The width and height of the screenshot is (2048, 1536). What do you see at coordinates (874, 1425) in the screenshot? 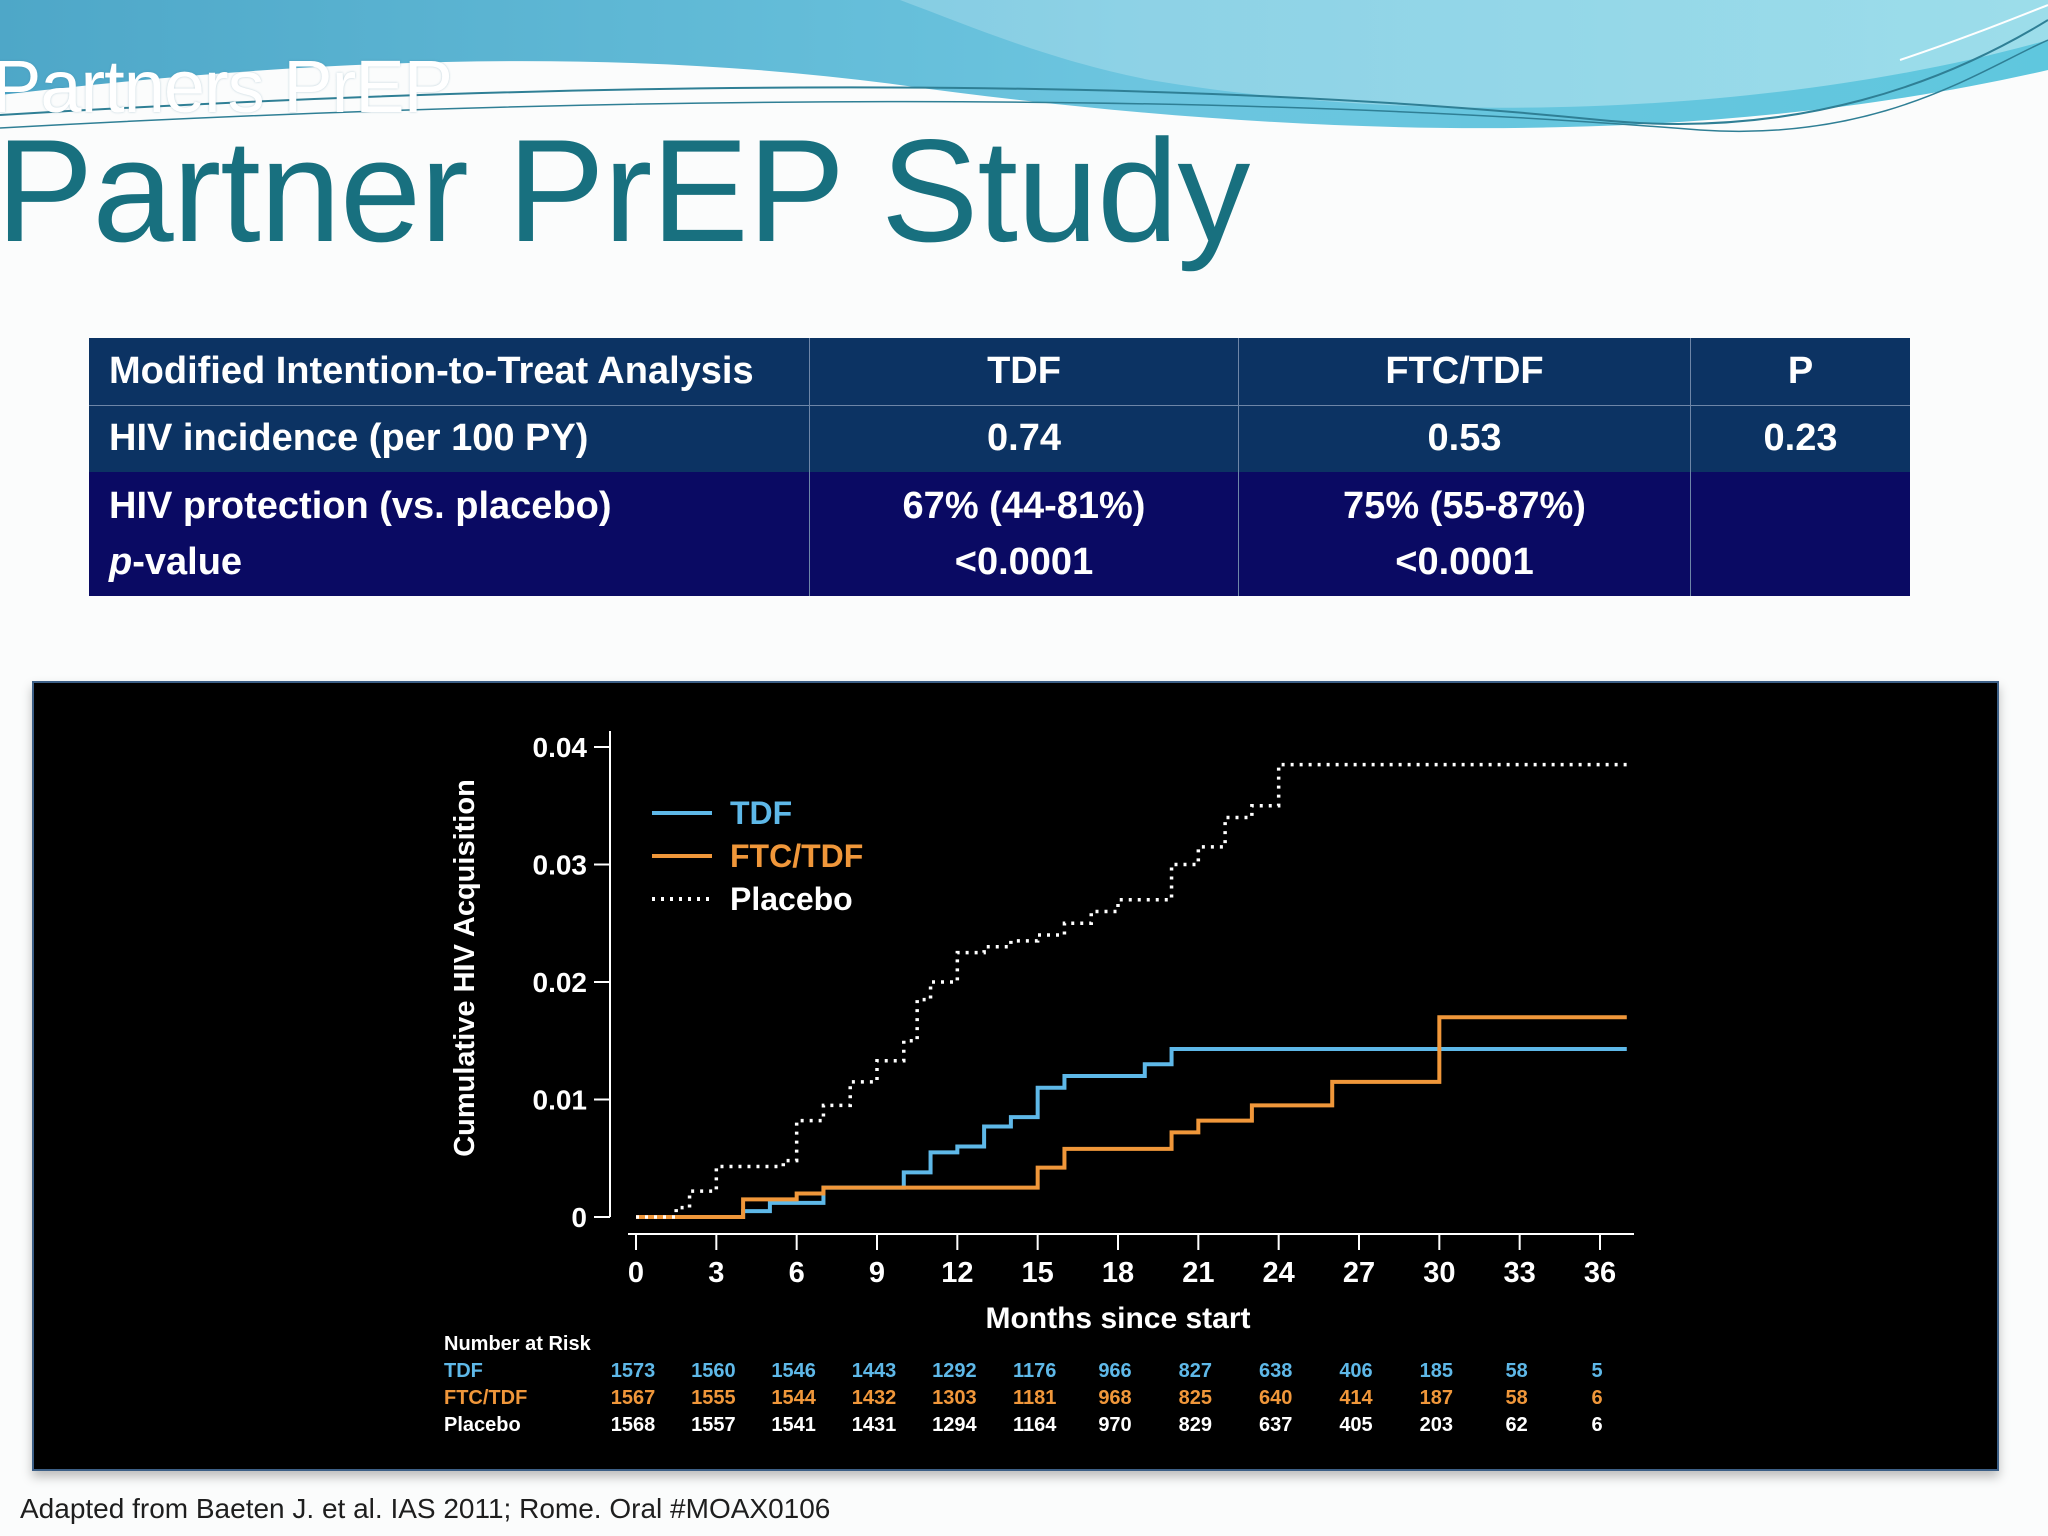
I see `risk-value: 1431` at bounding box center [874, 1425].